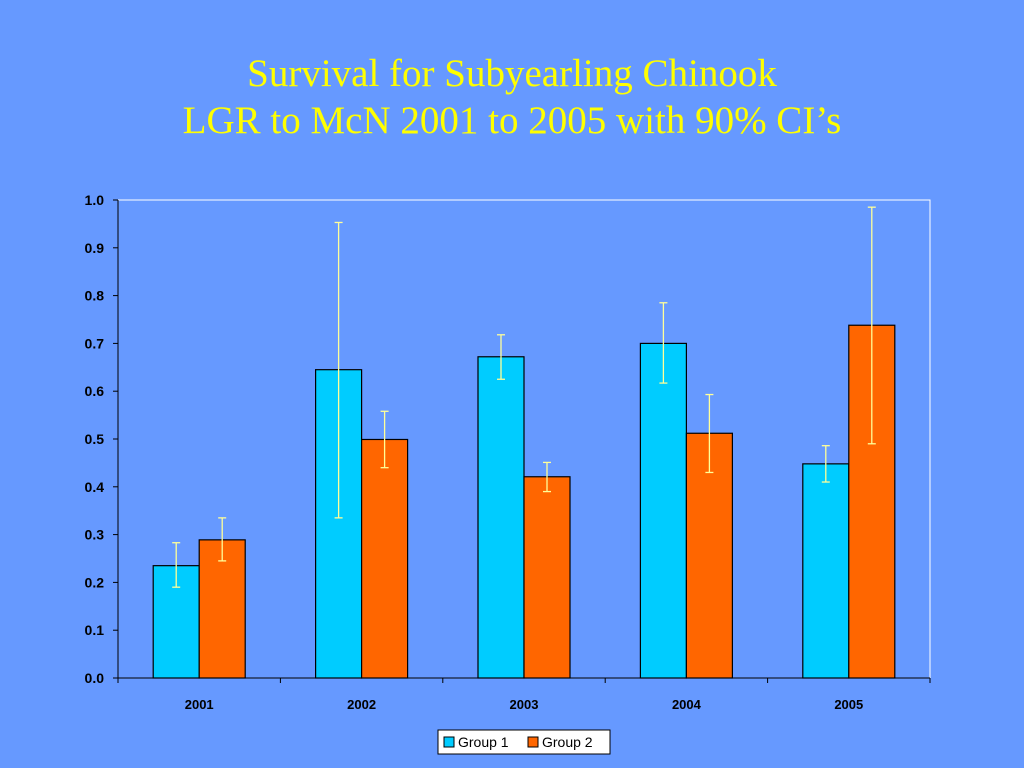  I want to click on y-tick-label: 0.1, so click(95, 630).